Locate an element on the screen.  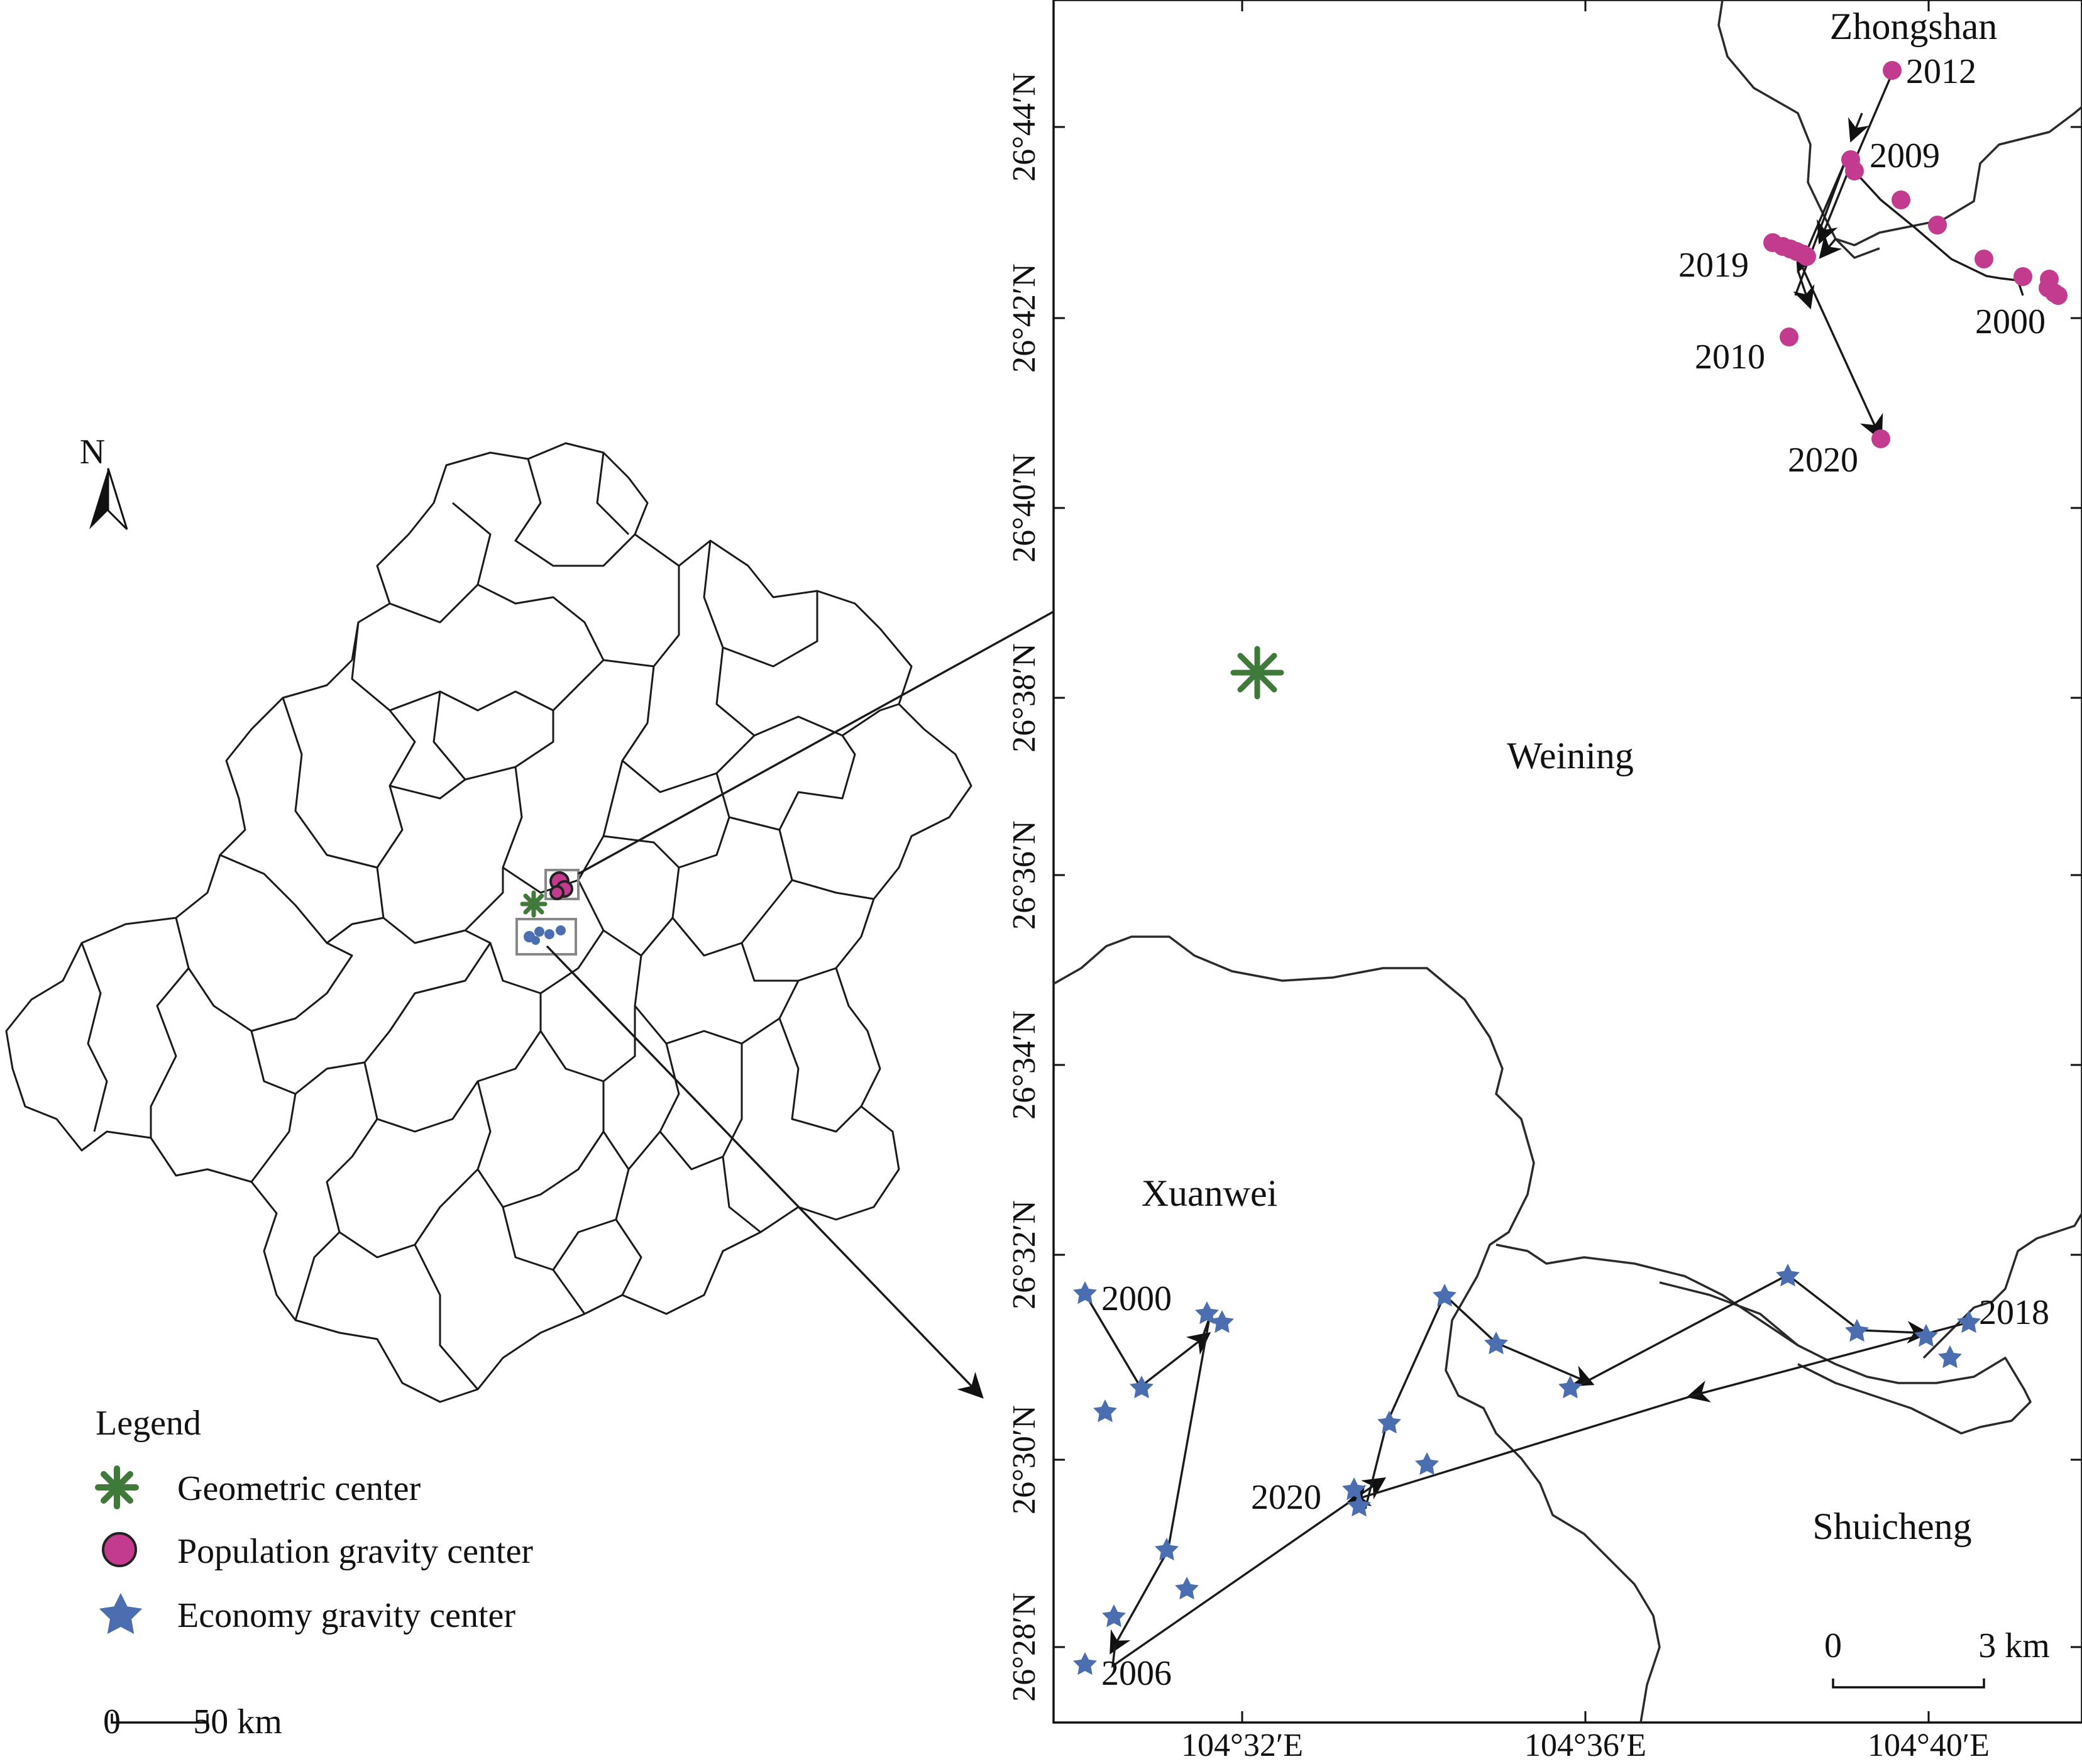
svg-text: 2019 is located at coordinates (1713, 265).